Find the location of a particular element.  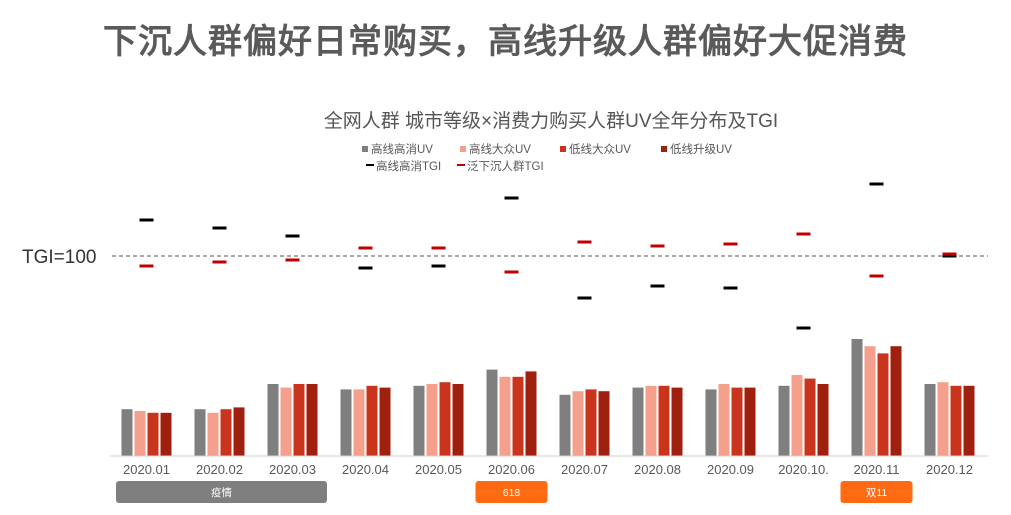

tgi-marker-2020.08-s0 is located at coordinates (657, 286).